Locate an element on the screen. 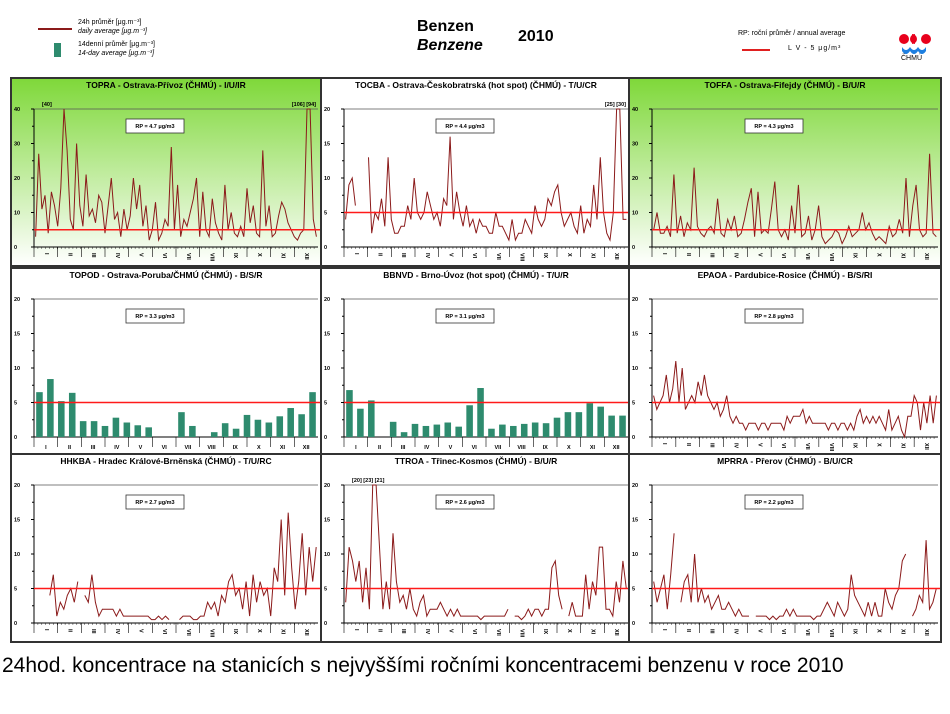 Image resolution: width=950 pixels, height=714 pixels. annual-average-label: RP = 2.7 μg/m3 is located at coordinates (154, 503).